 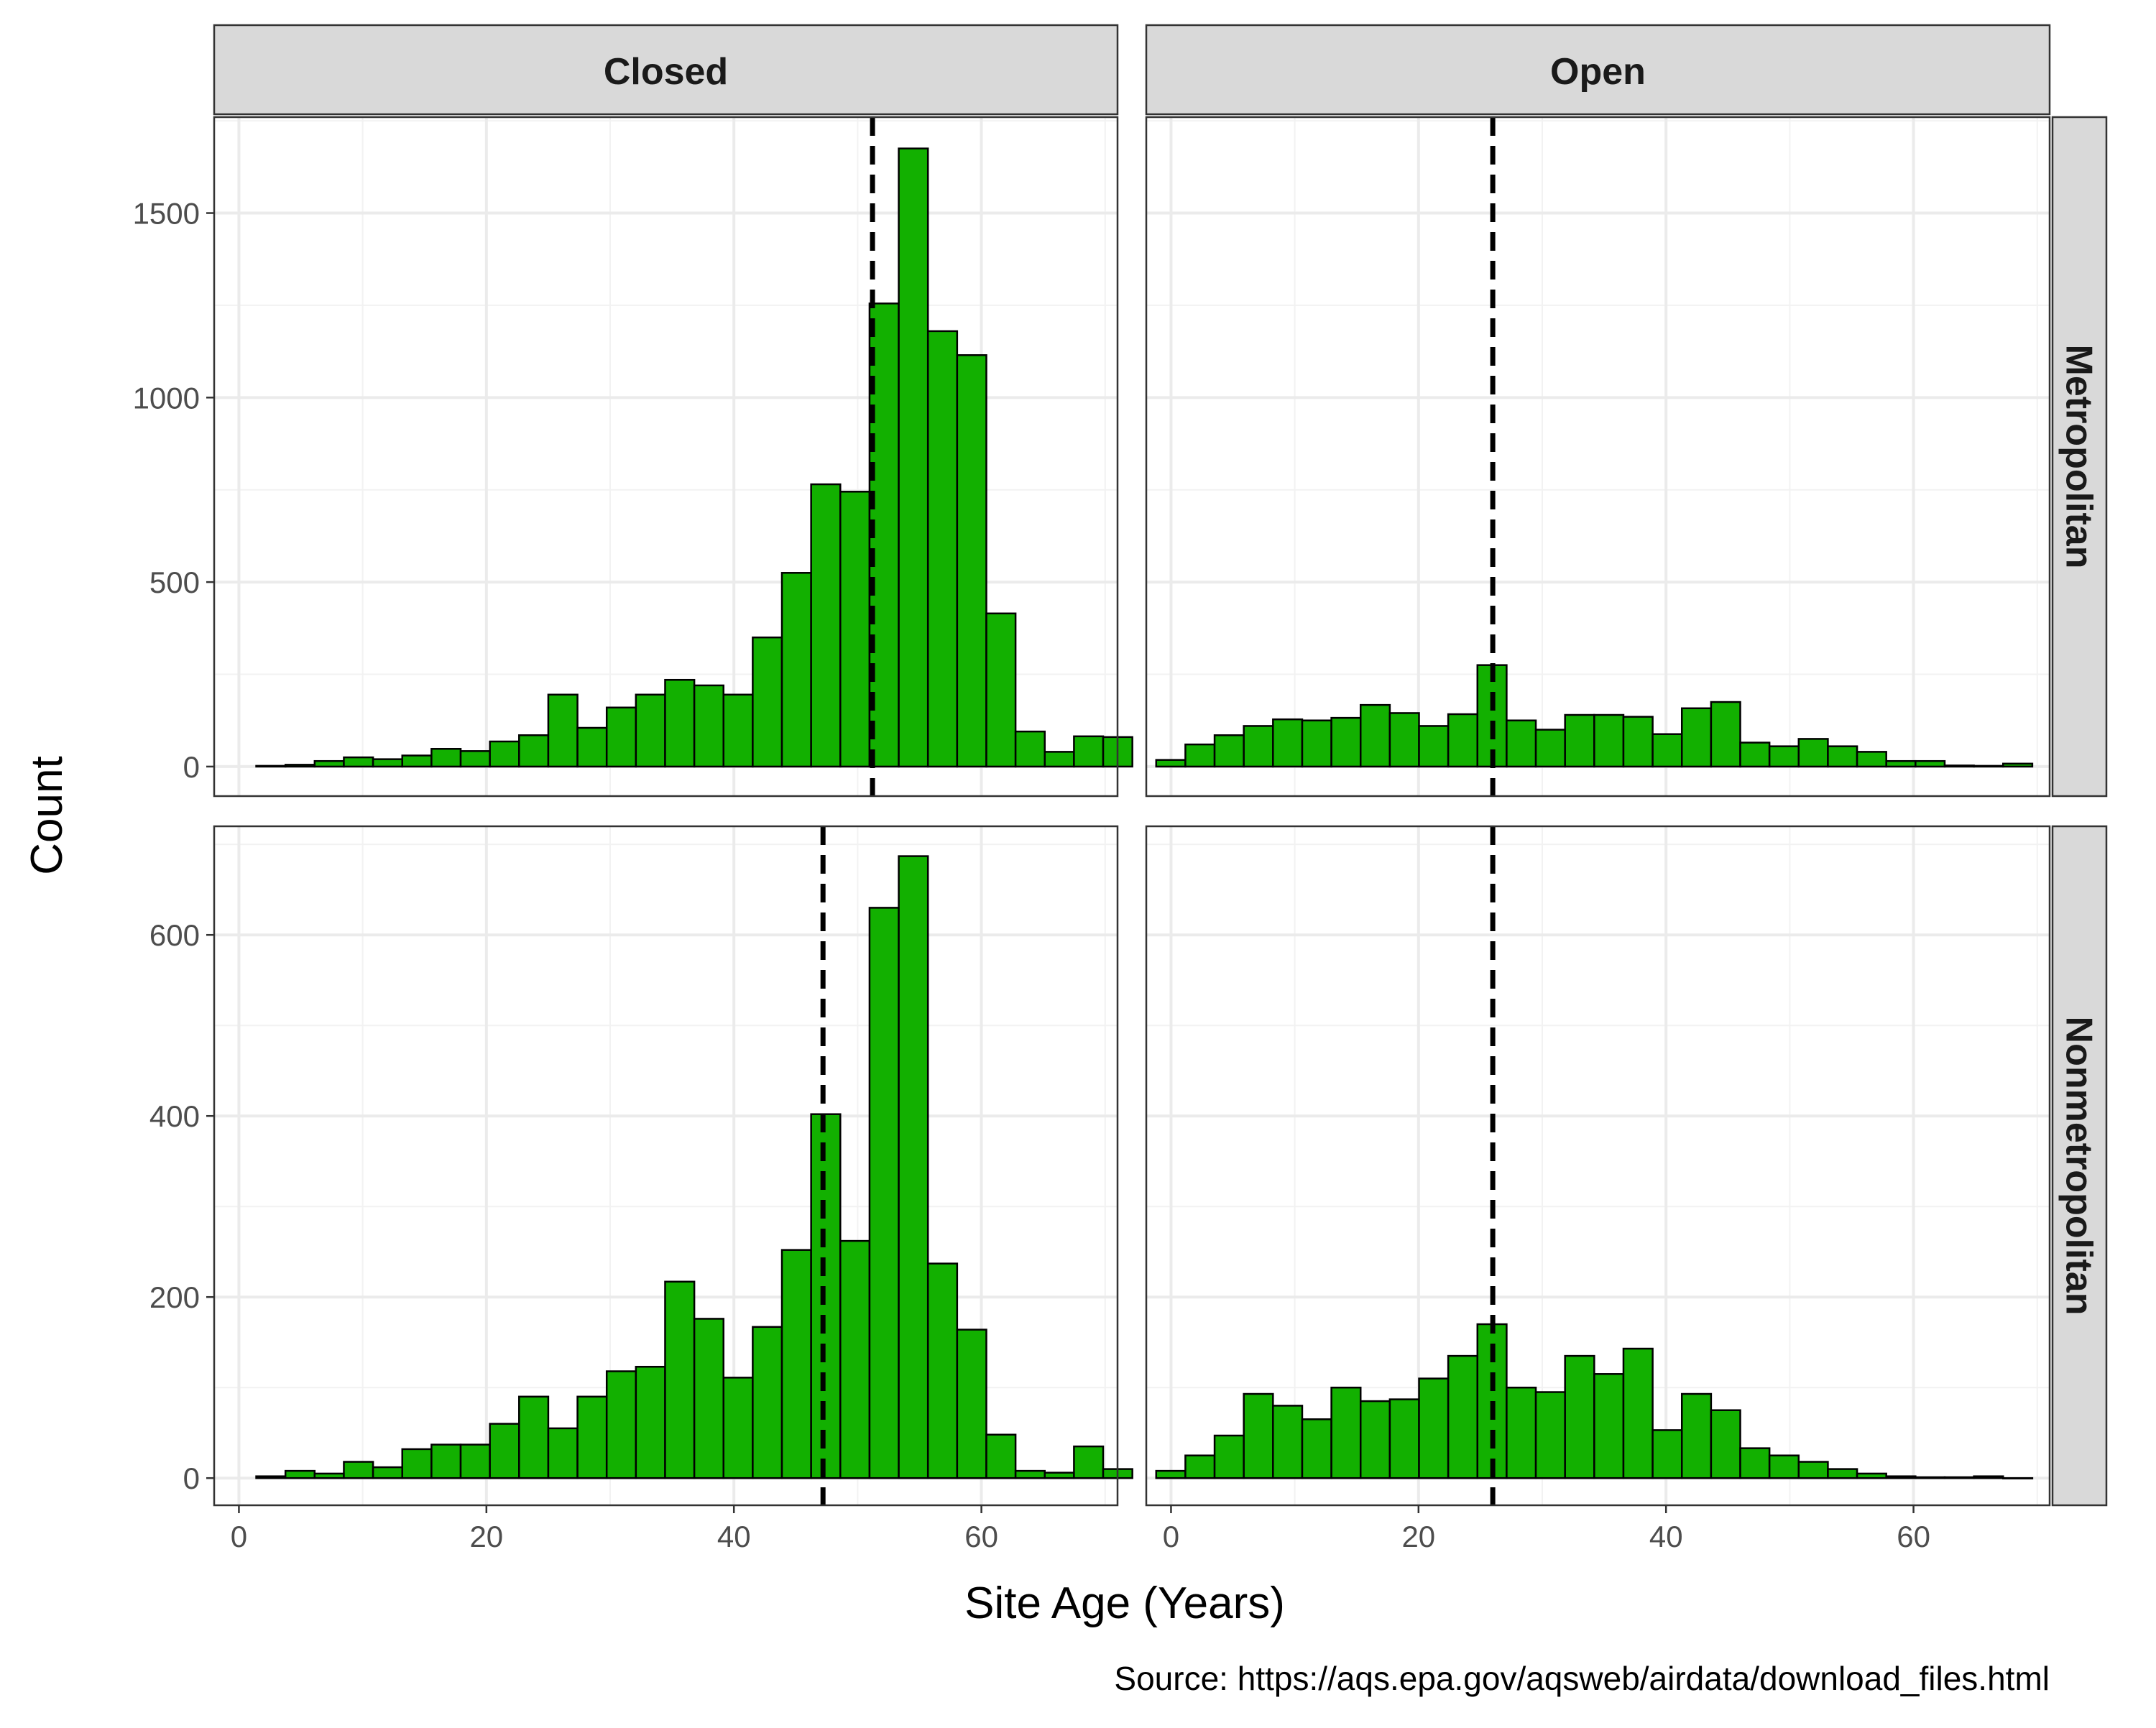 I want to click on y-tick-label: 1500, so click(x=167, y=214).